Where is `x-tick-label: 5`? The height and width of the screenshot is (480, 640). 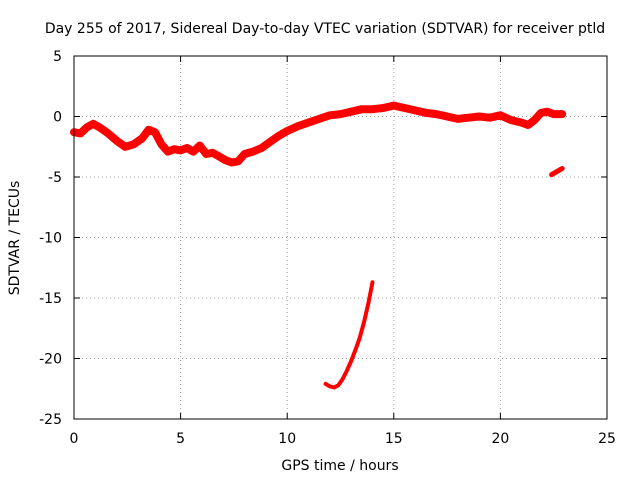 x-tick-label: 5 is located at coordinates (180, 439).